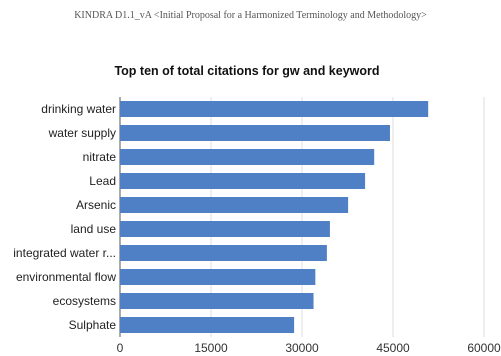  What do you see at coordinates (211, 348) in the screenshot?
I see `x-tick-label: 15000` at bounding box center [211, 348].